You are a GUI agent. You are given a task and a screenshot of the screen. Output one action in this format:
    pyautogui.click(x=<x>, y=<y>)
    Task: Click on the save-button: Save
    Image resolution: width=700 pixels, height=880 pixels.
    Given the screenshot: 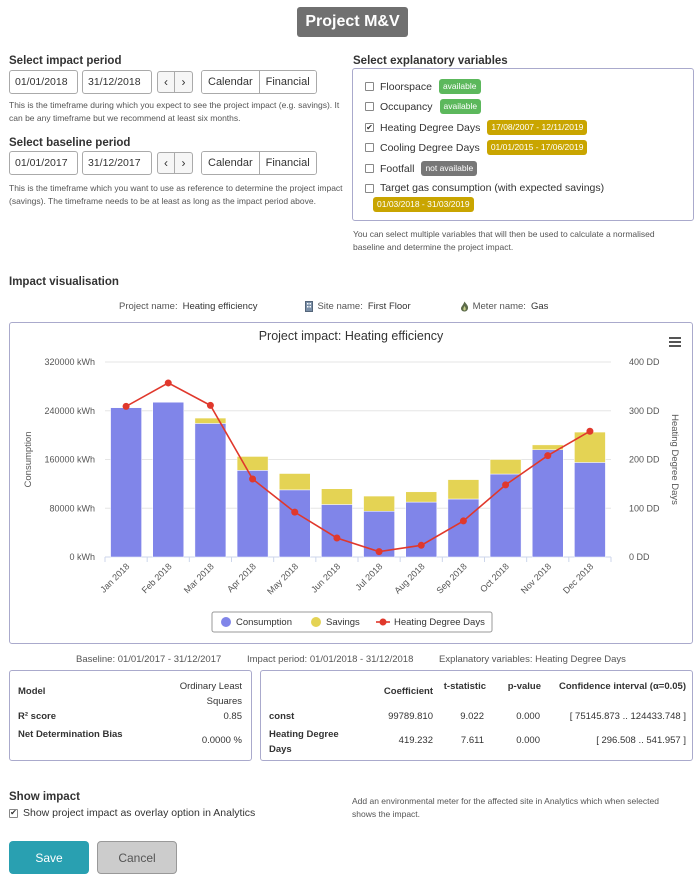 What is the action you would take?
    pyautogui.click(x=49, y=857)
    